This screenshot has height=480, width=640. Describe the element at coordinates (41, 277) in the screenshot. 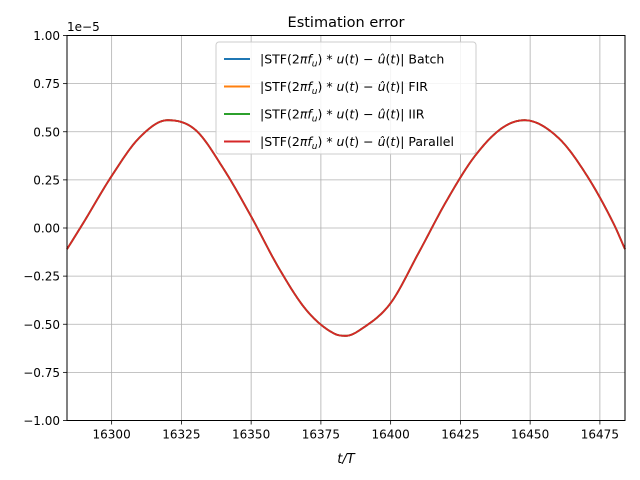

I see `y-tick-label: −0.25` at that location.